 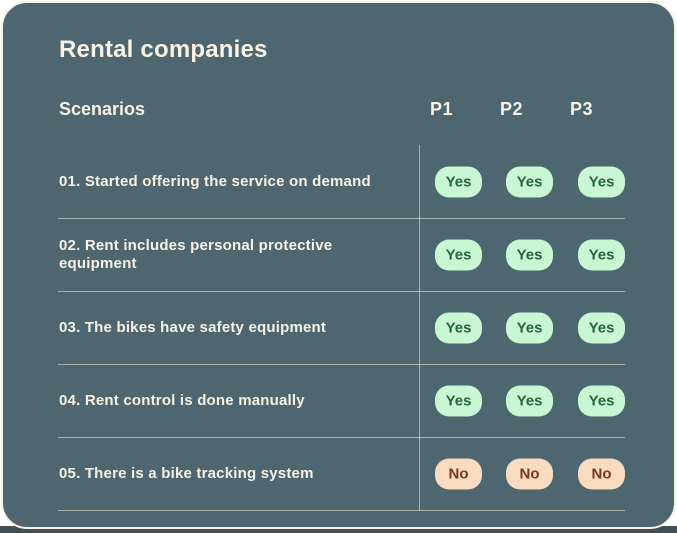 I want to click on answer-badge-p1: No, so click(x=458, y=474).